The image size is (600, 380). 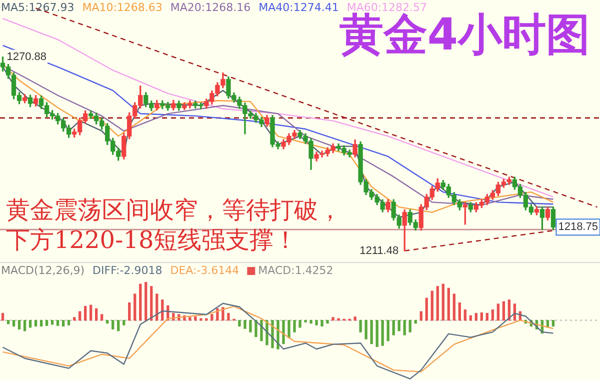 What do you see at coordinates (387, 7) in the screenshot?
I see `text: MA60:1282.57` at bounding box center [387, 7].